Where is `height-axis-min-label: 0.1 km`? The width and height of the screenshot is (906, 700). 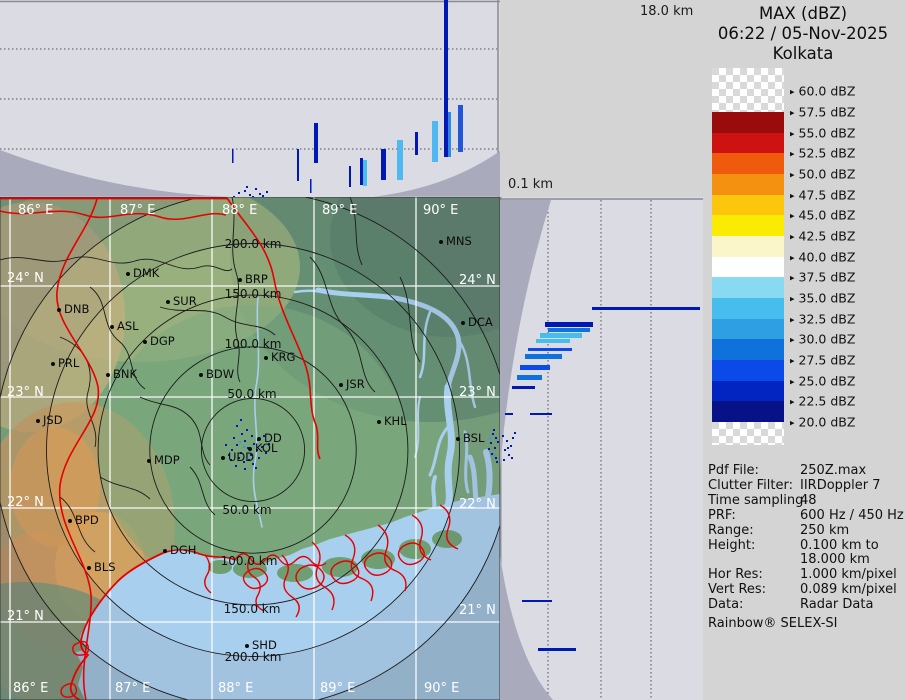
height-axis-min-label: 0.1 km is located at coordinates (530, 184).